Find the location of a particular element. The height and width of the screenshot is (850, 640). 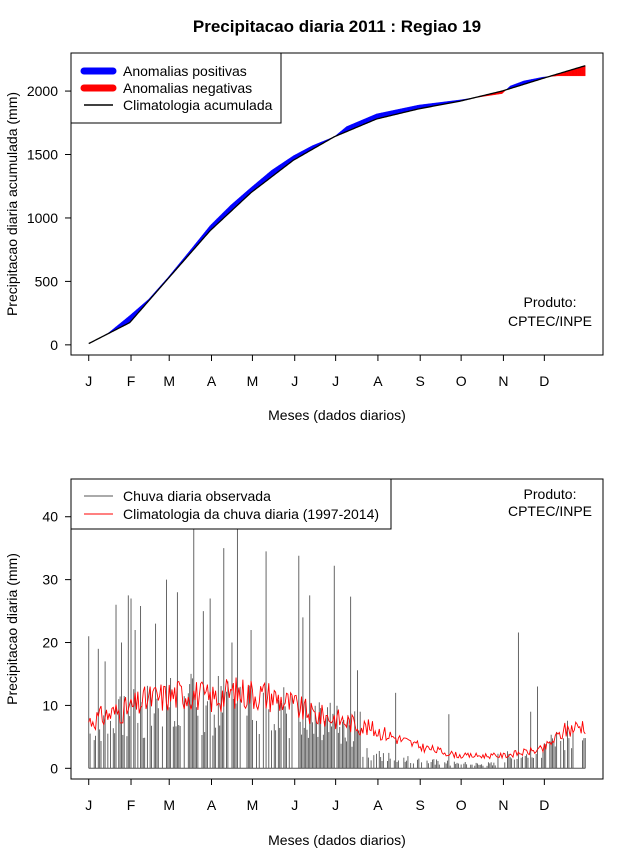

y-tick-label: 40 is located at coordinates (50, 517).